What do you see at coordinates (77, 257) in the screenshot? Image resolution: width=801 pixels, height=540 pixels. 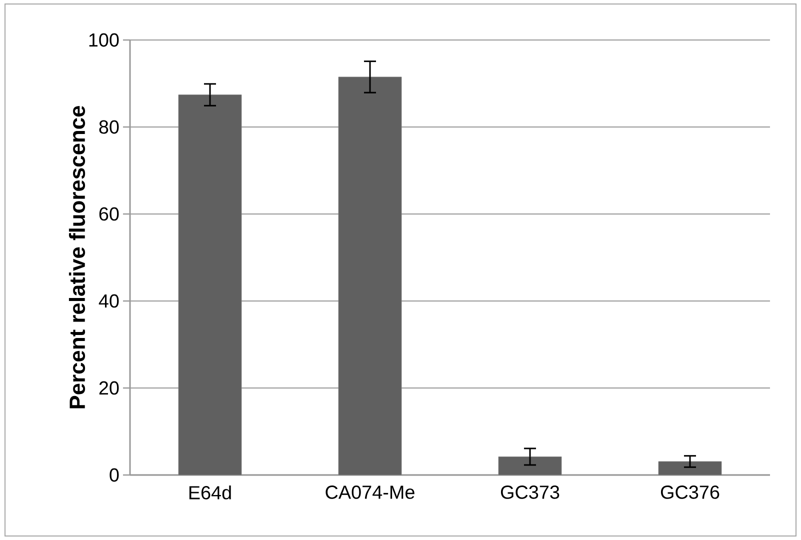 I see `y-axis-title: Percent relative fluorescence` at bounding box center [77, 257].